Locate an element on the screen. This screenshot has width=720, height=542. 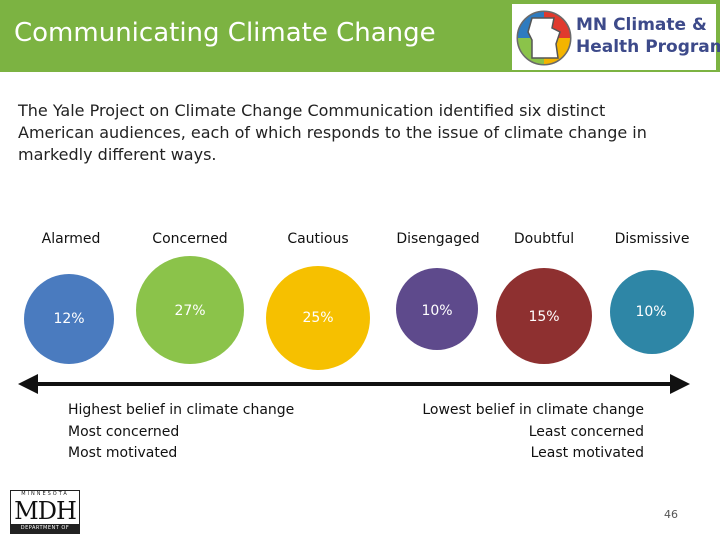
logo-line-1: MN Climate & is located at coordinates (641, 25).